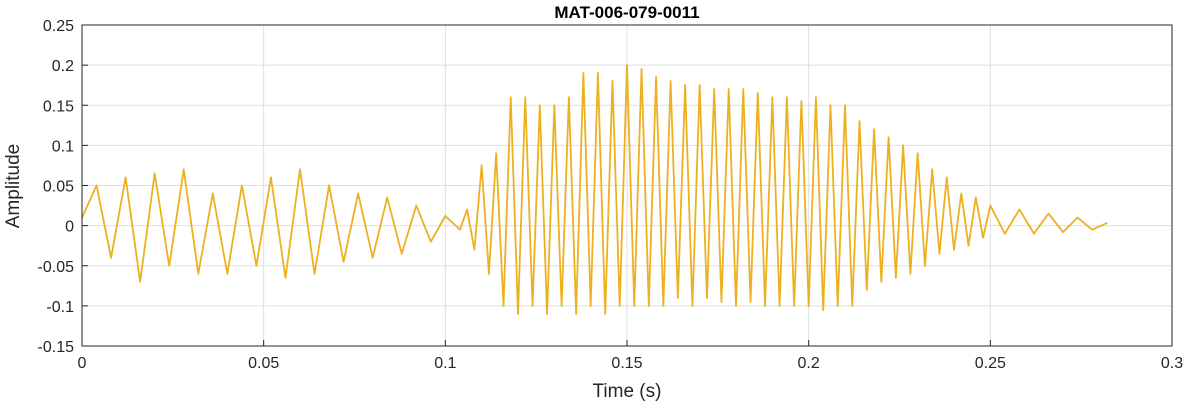  I want to click on x-tick-label: 0.05, so click(263, 363).